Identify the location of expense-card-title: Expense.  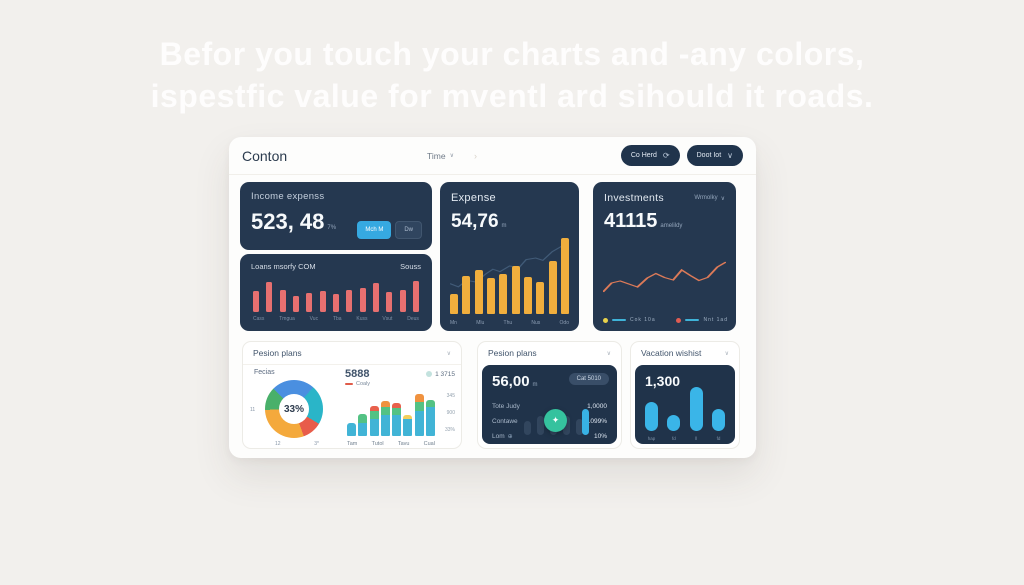
(473, 198).